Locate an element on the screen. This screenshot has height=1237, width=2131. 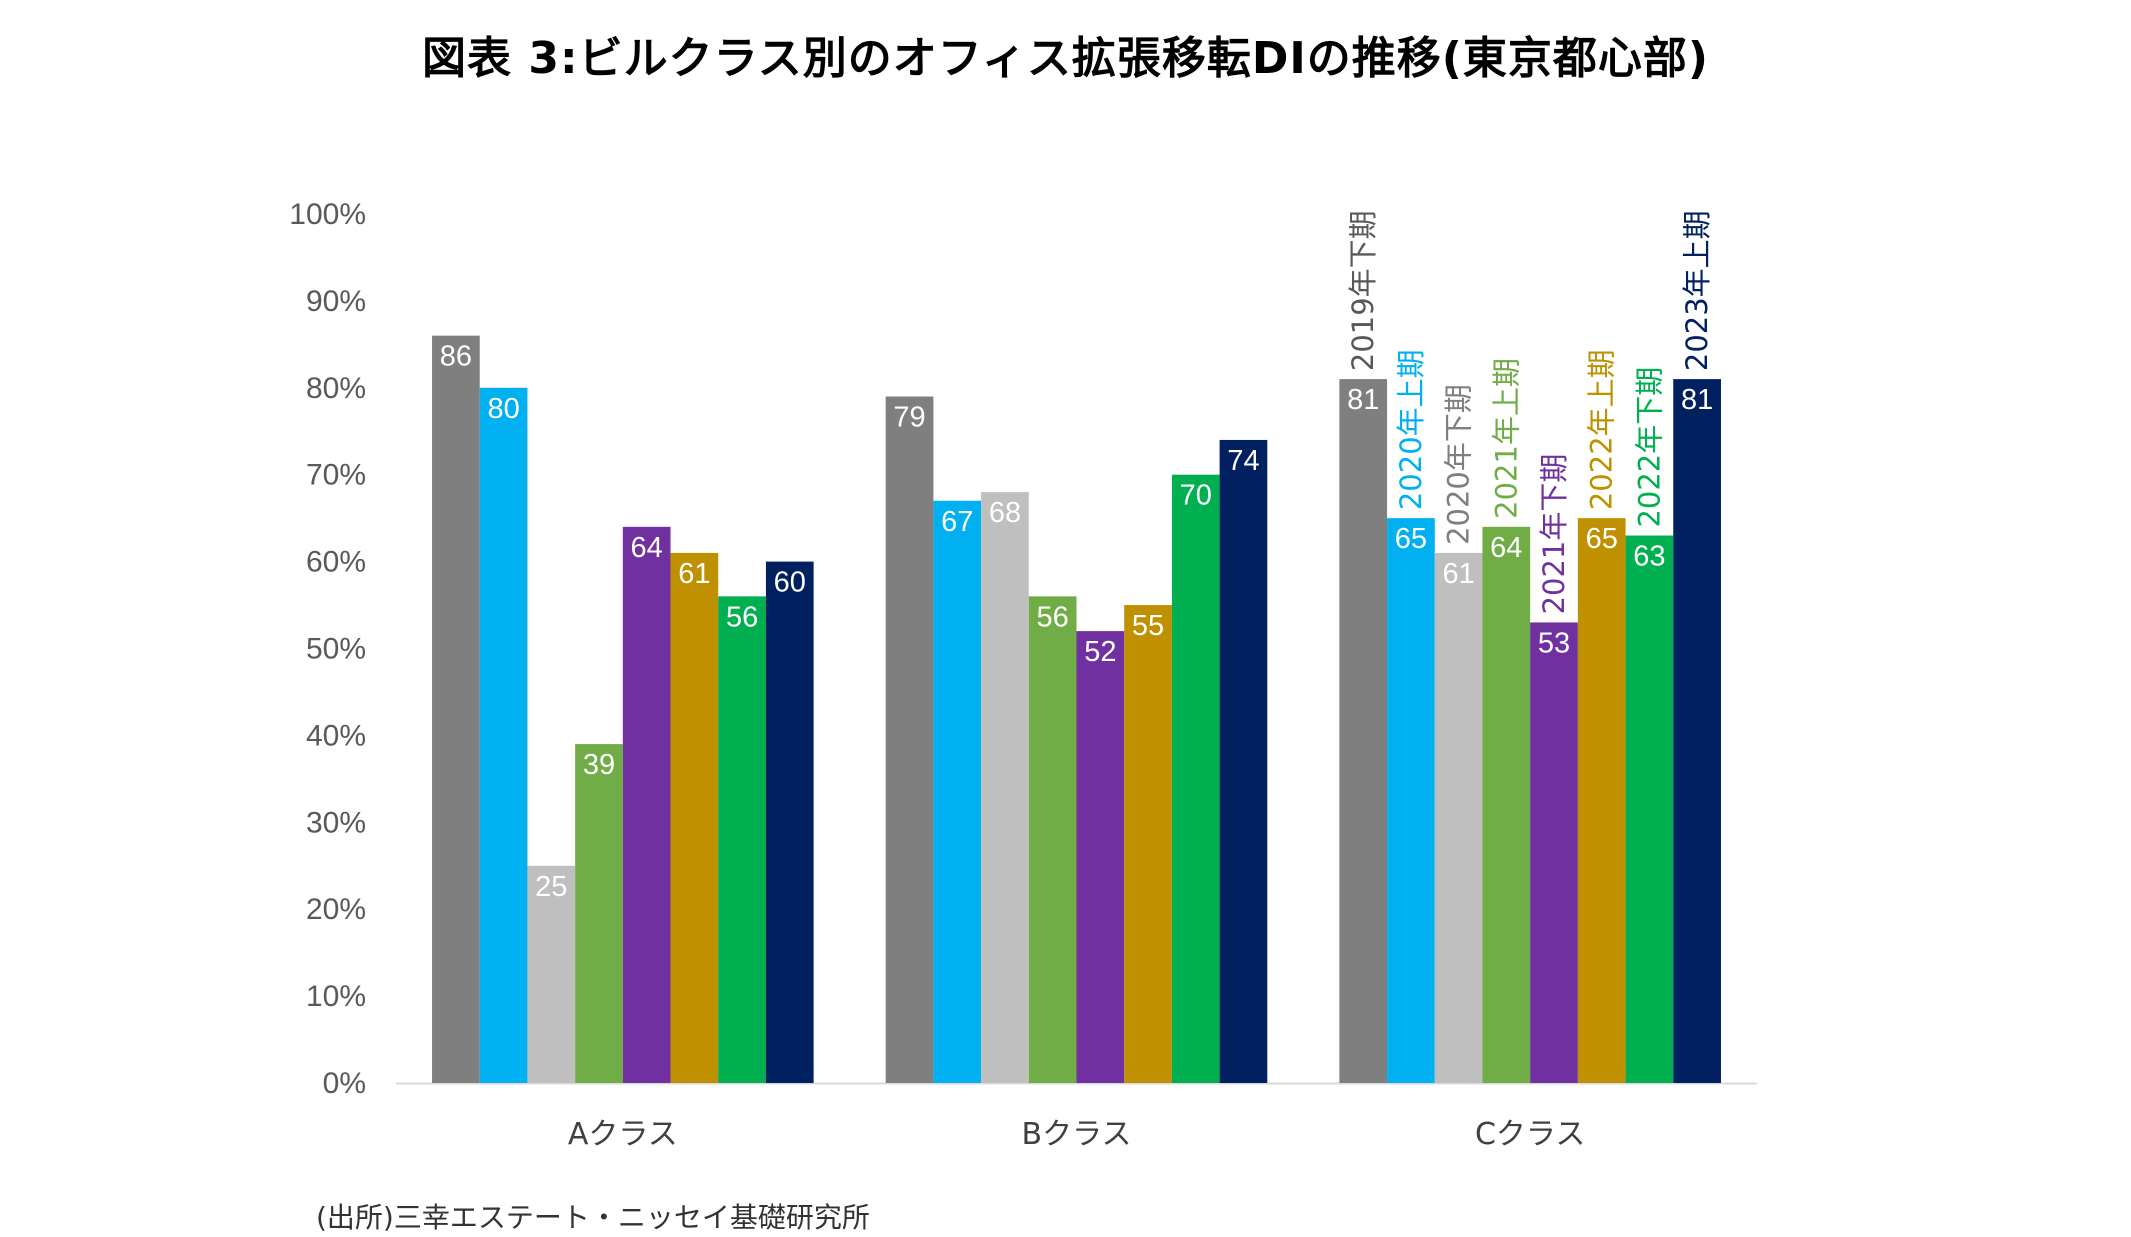
x-tick-label: Bクラス is located at coordinates (1077, 1134).